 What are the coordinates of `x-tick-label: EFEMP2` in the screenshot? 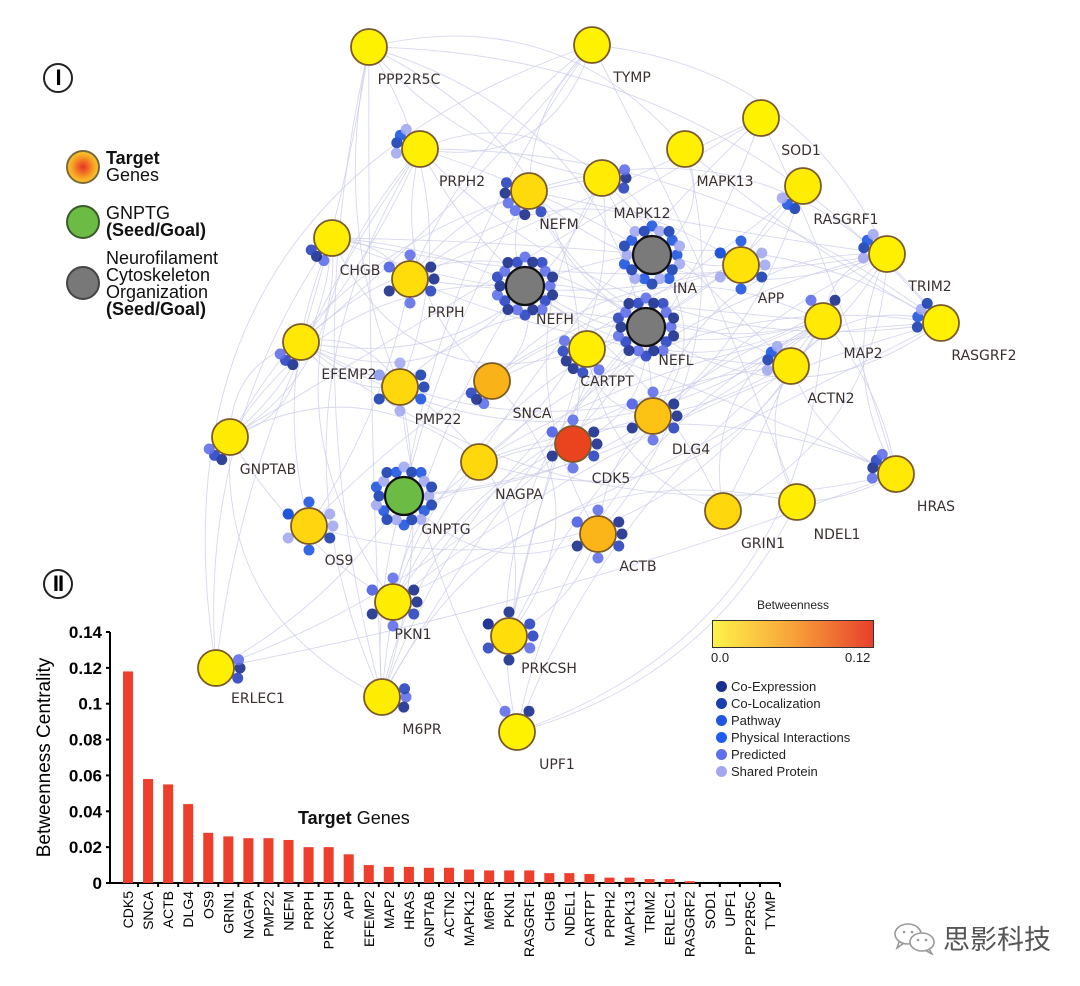 It's located at (369, 919).